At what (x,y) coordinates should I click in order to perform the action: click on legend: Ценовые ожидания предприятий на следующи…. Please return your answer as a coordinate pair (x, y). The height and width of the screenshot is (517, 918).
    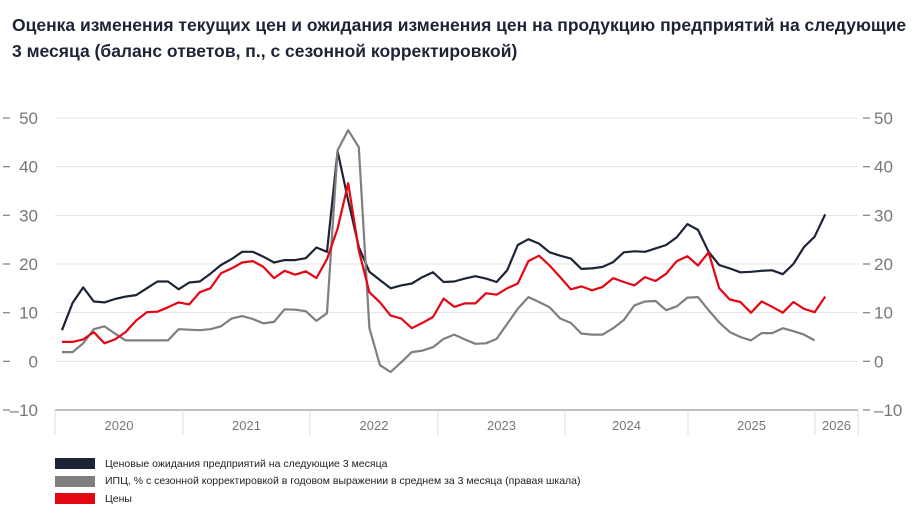
    Looking at the image, I should click on (318, 481).